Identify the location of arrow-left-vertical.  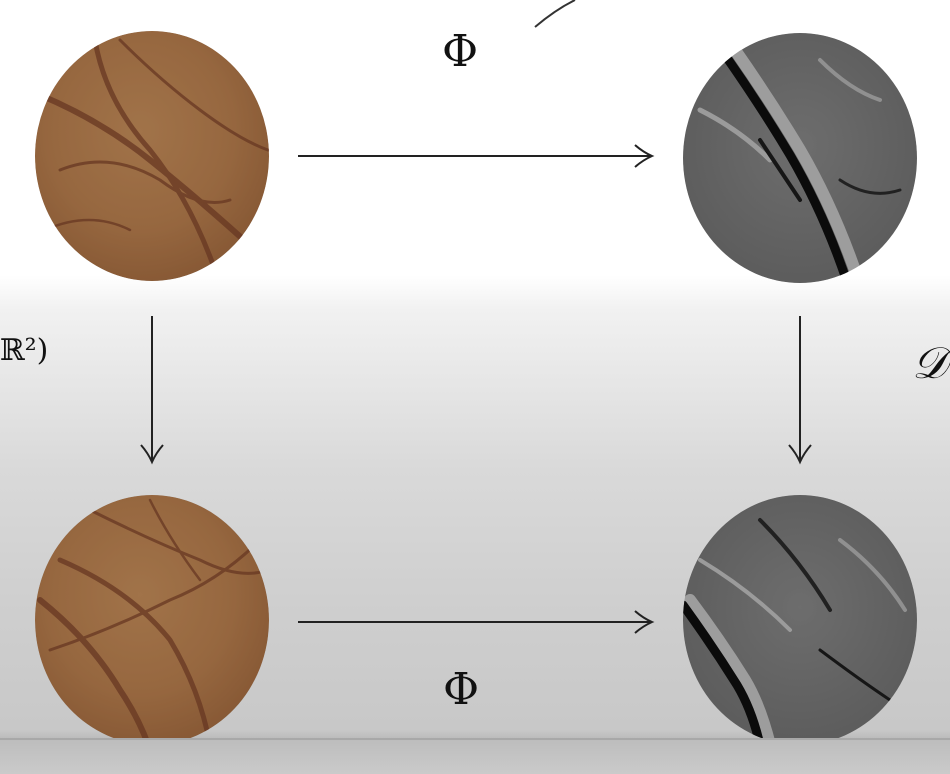
(152, 390).